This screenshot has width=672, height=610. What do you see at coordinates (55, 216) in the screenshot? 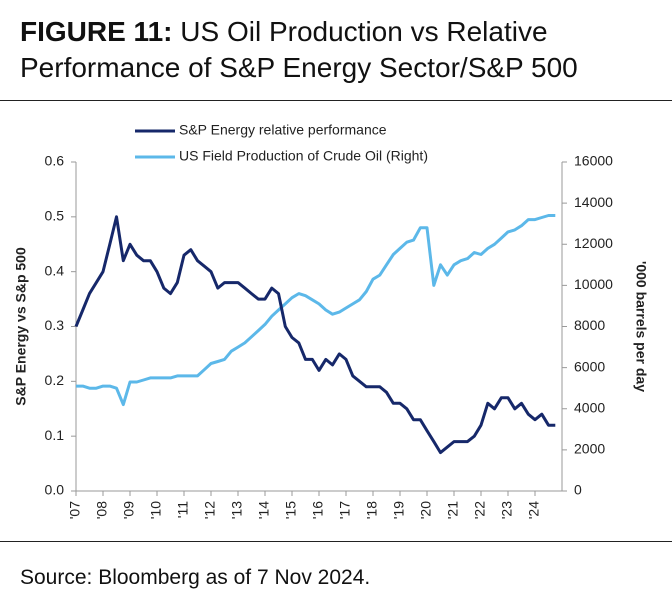
I see `y-tick-label: 0.5` at bounding box center [55, 216].